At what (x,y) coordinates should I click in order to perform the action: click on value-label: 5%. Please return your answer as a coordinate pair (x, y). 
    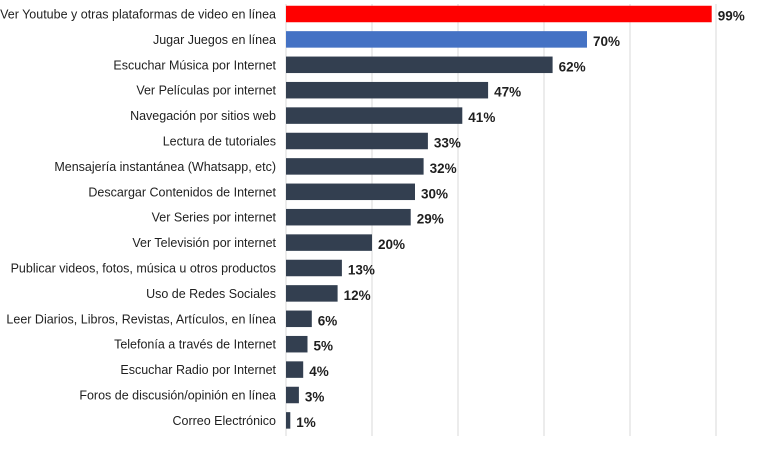
    Looking at the image, I should click on (324, 346).